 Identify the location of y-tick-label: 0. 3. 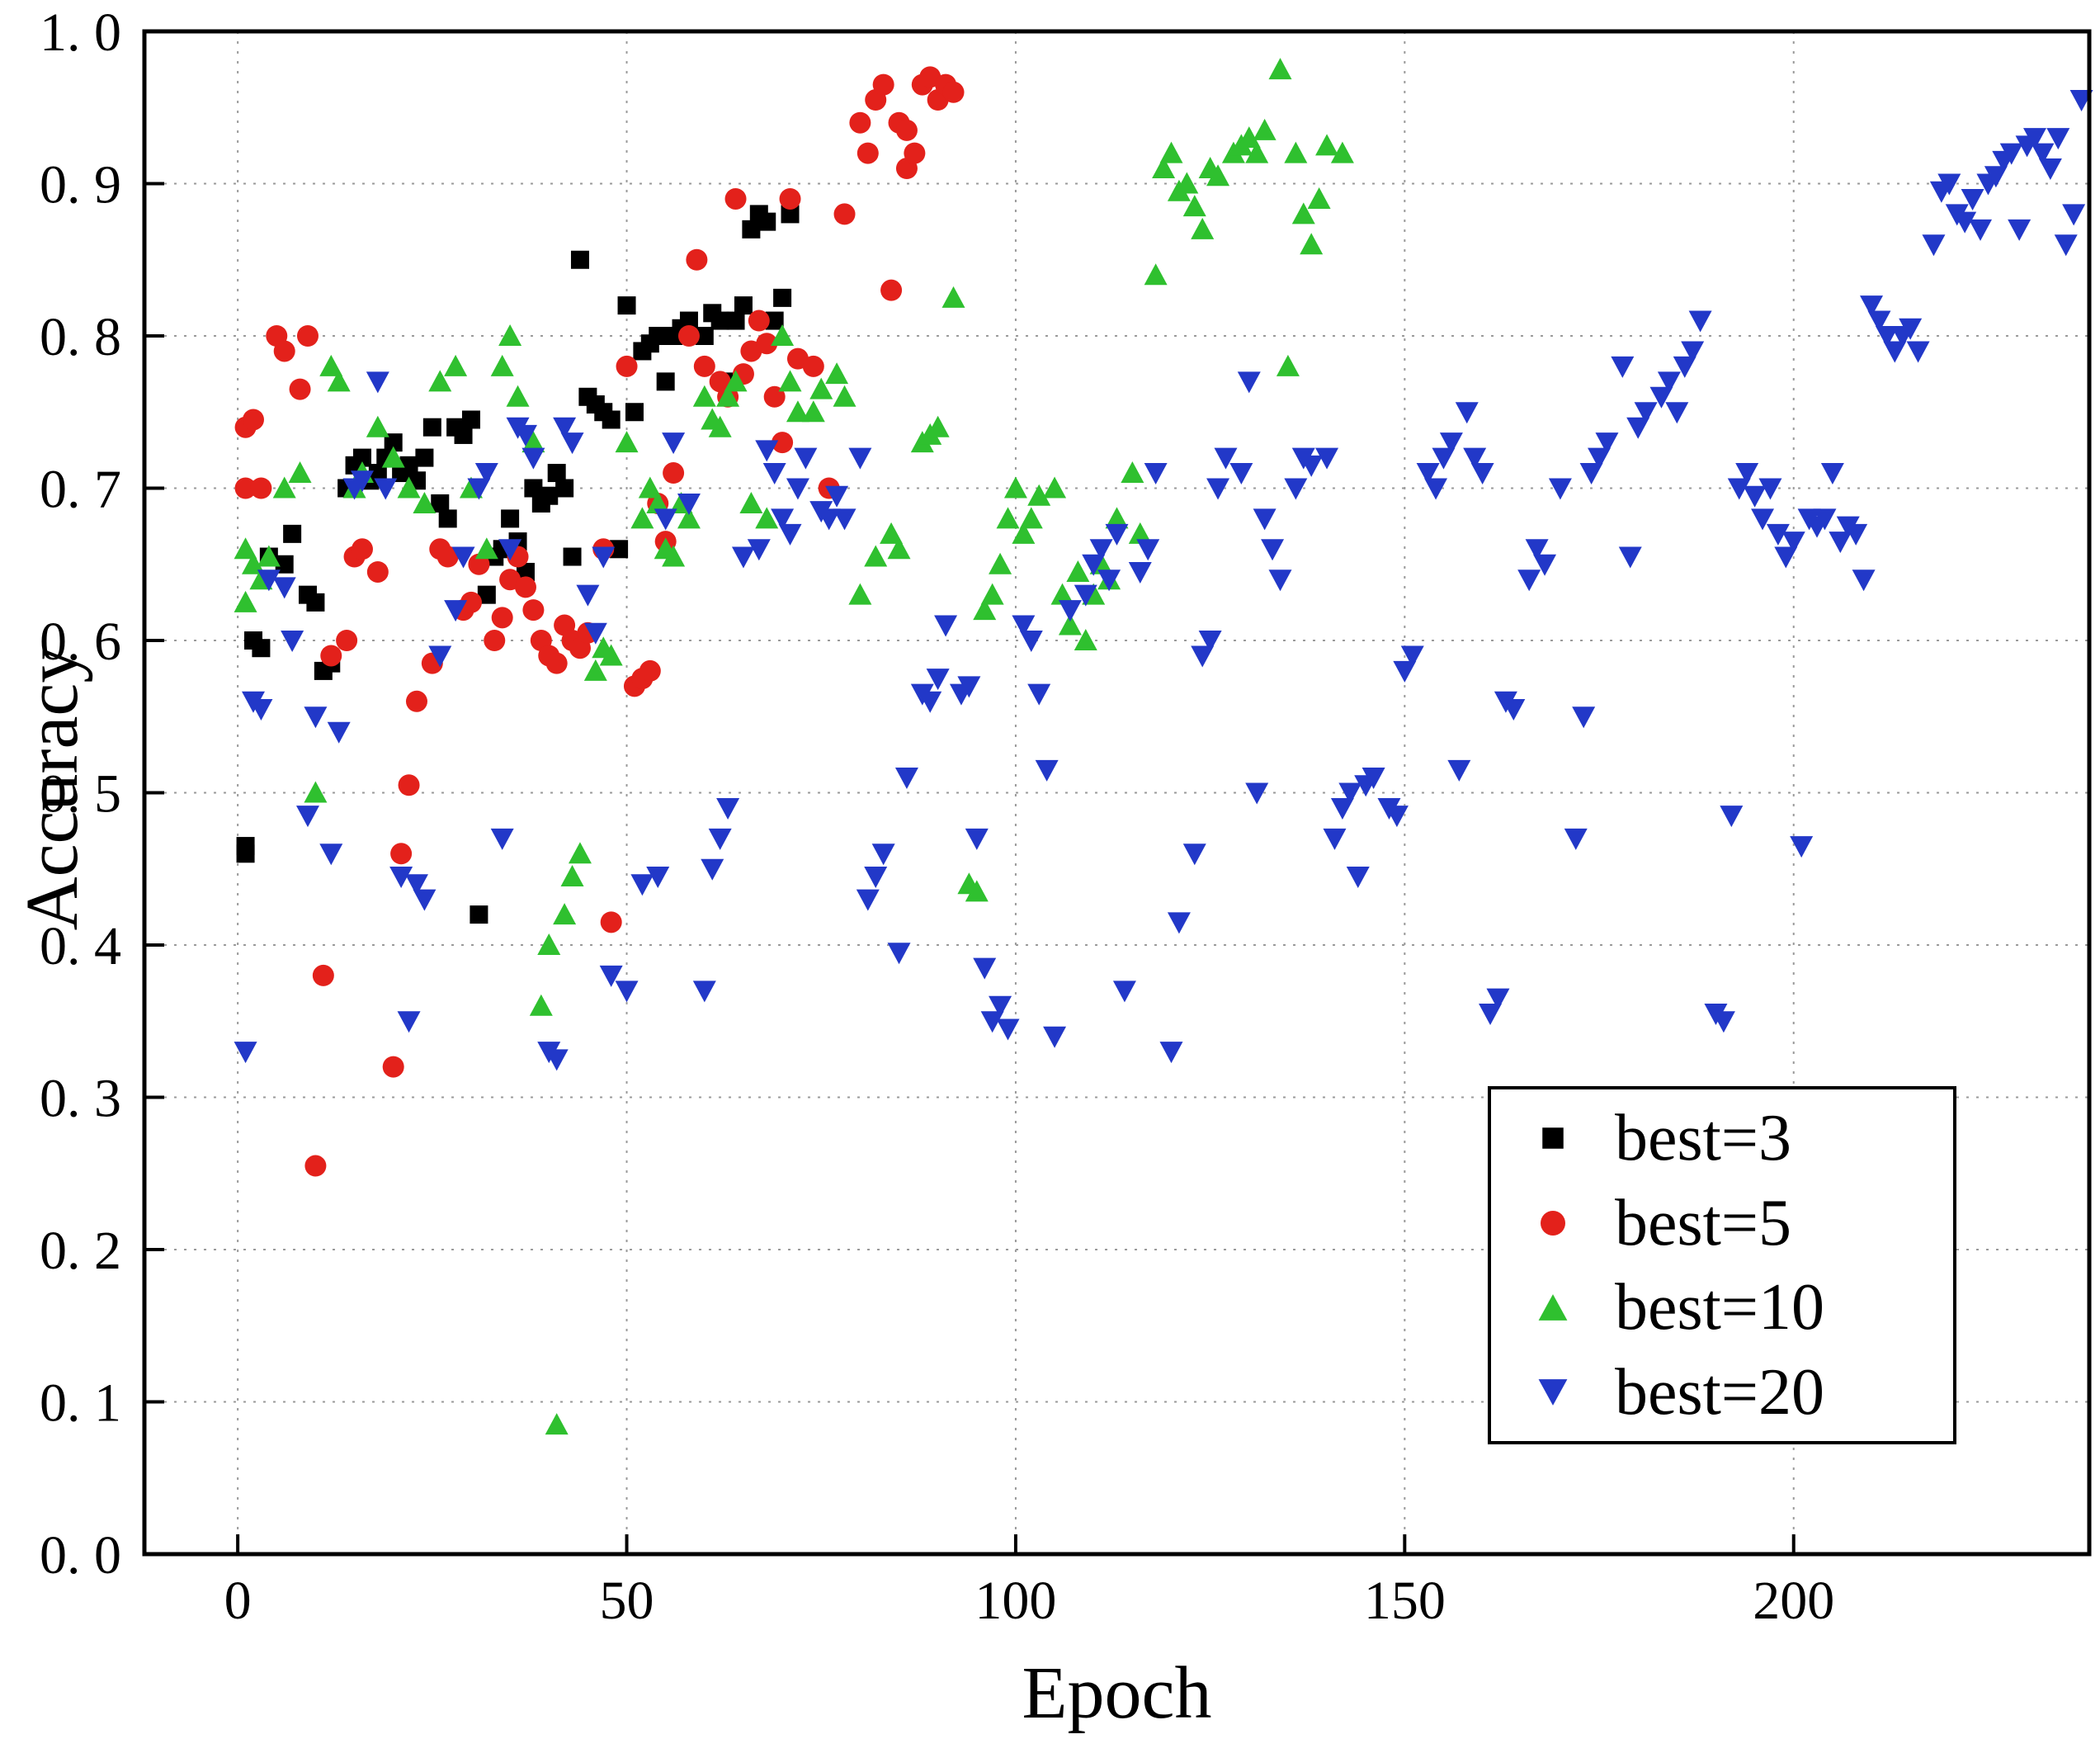
(80, 1099).